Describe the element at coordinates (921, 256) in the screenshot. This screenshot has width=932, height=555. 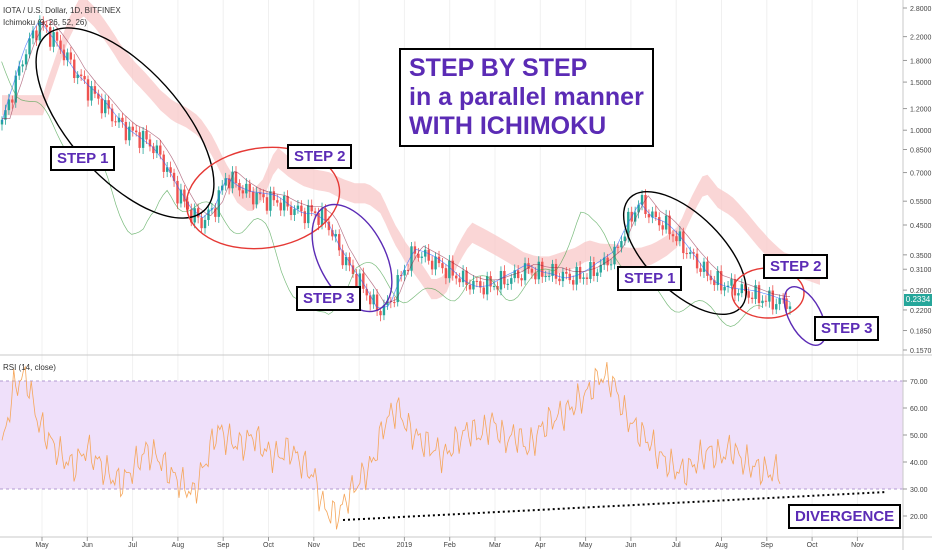
I see `price-tick-label: 0.3500` at that location.